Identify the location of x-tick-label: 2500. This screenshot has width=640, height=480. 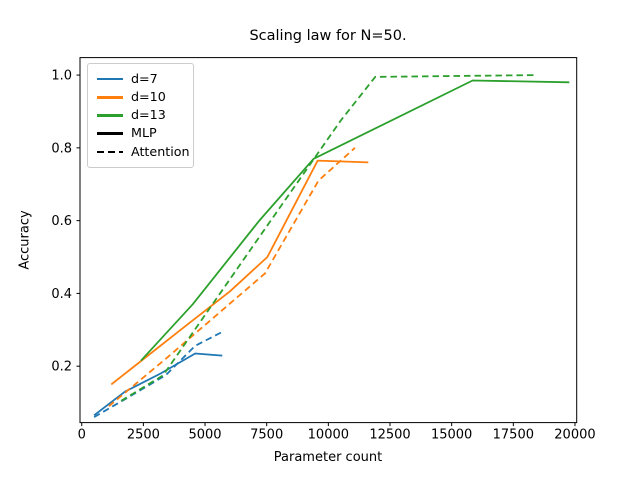
(143, 435).